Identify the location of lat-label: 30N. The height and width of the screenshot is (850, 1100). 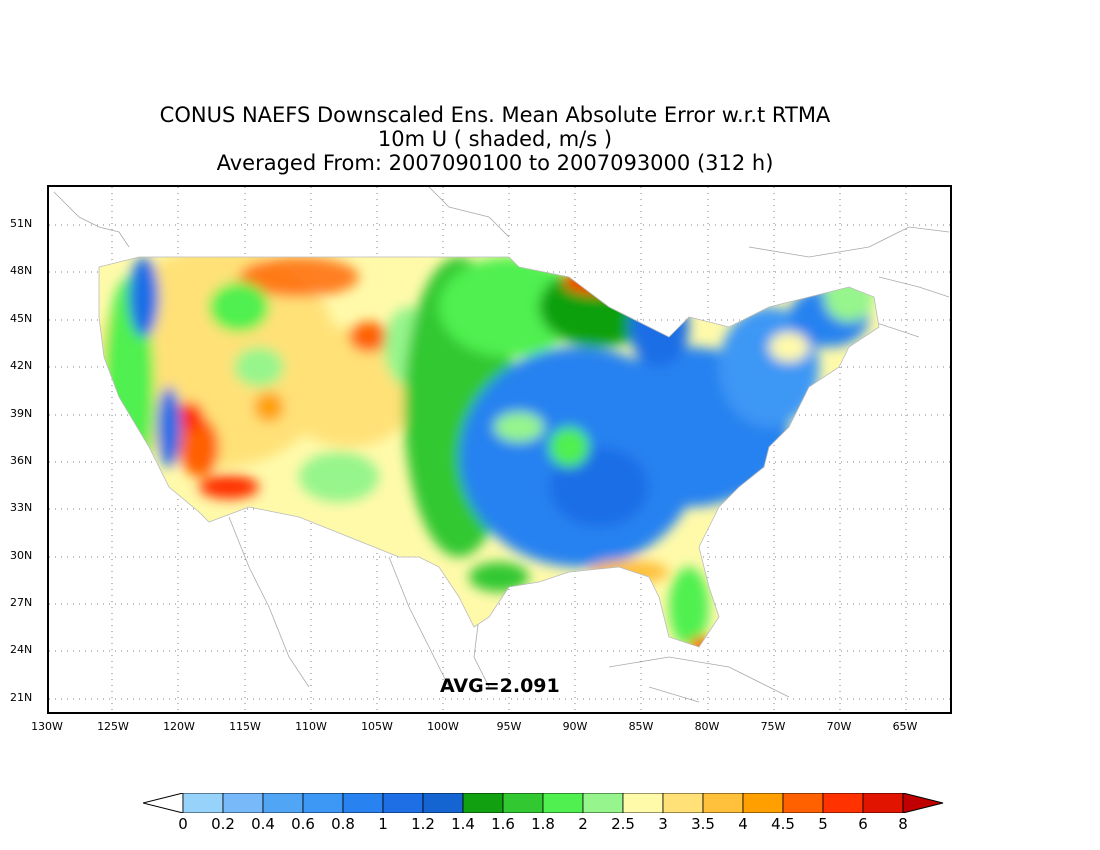
(21, 555).